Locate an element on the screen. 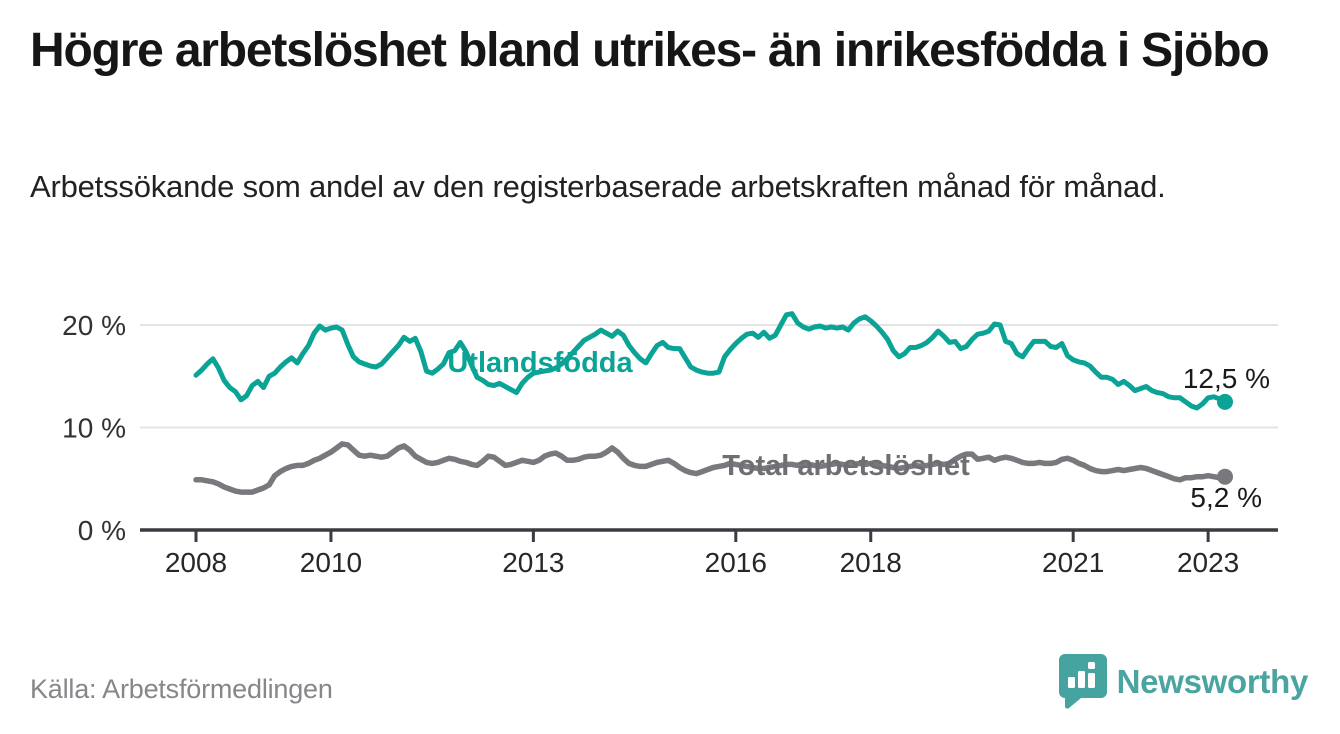 The width and height of the screenshot is (1340, 734). y-tick-label: 10 % is located at coordinates (94, 428).